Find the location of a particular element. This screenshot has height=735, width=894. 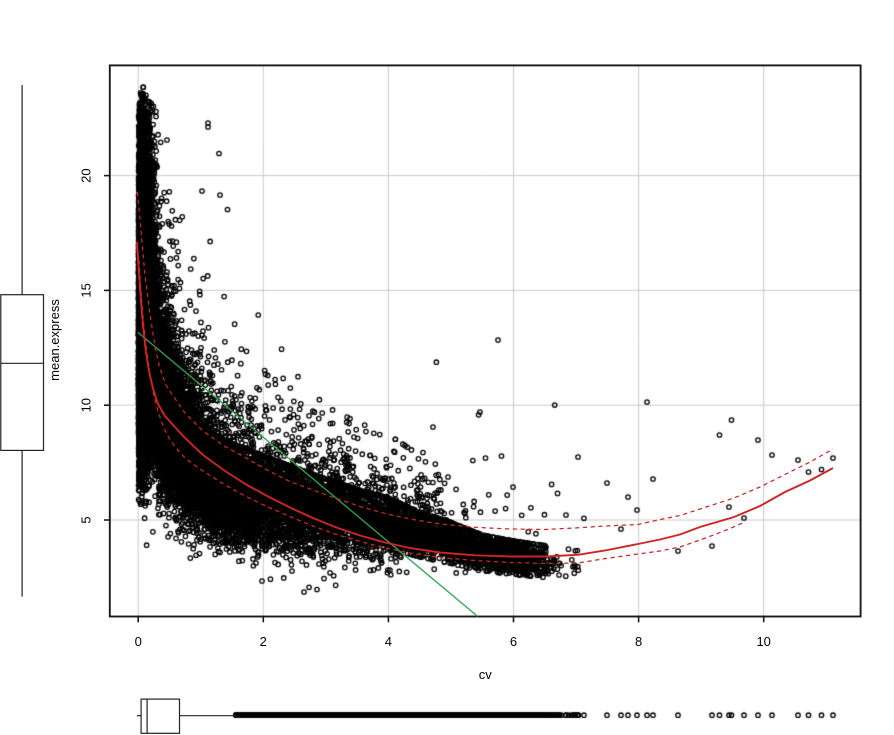

svg-text: 4 is located at coordinates (388, 641).